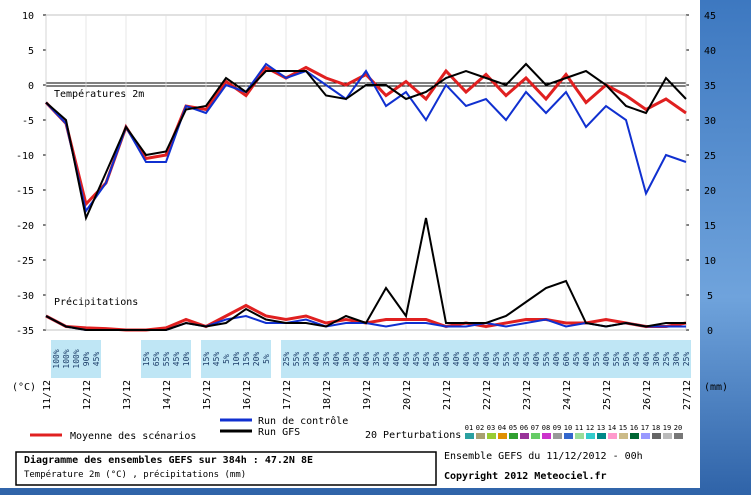  I want to click on precip-probability: 5%, so click(226, 359).